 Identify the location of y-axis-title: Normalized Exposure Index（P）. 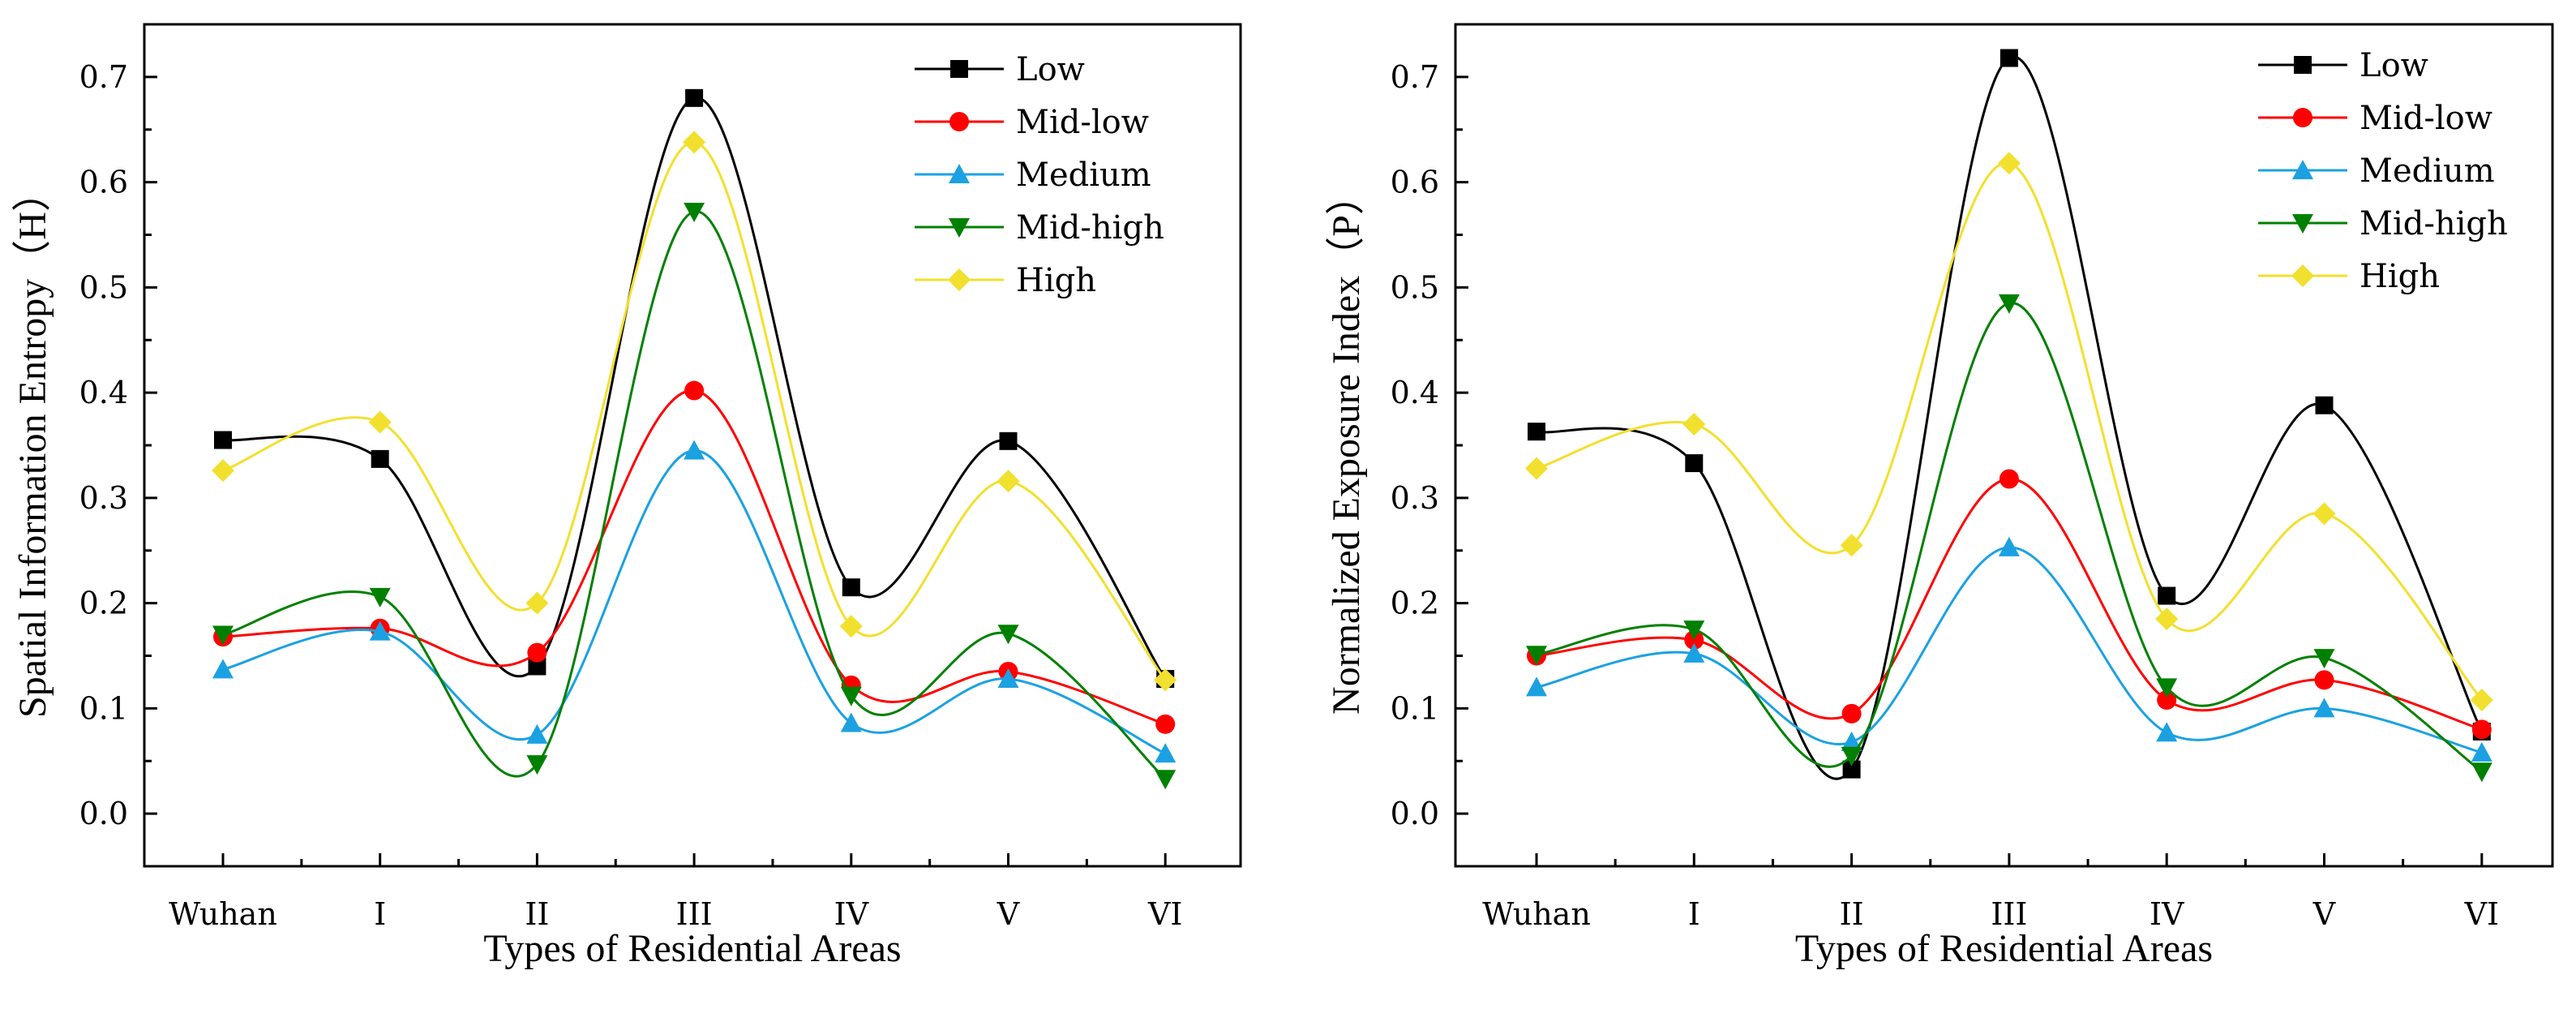
(1346, 445).